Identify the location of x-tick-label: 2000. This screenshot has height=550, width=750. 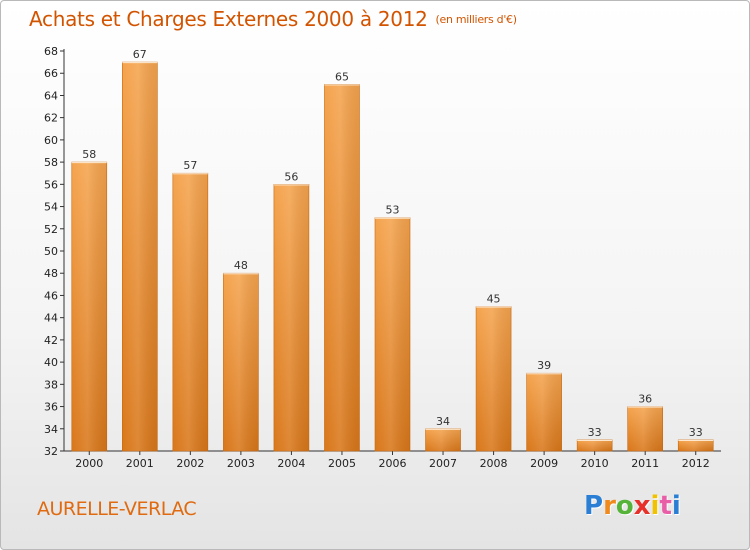
(89, 463).